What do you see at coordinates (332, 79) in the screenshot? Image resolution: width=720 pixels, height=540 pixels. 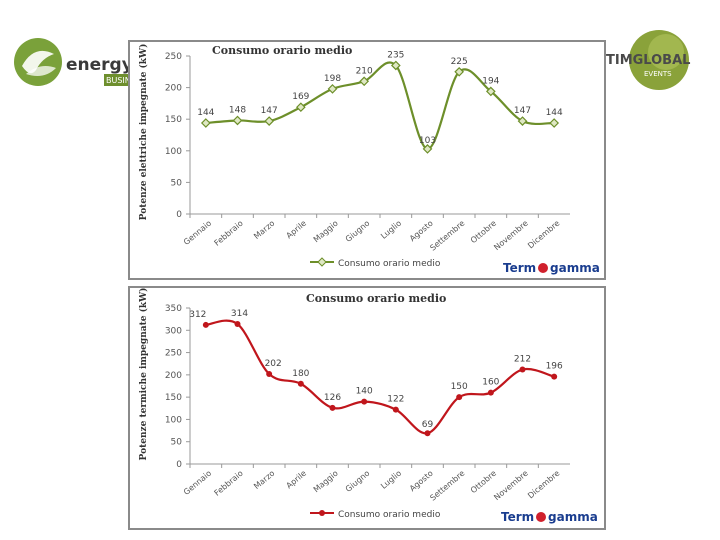 I see `data-label: 198` at bounding box center [332, 79].